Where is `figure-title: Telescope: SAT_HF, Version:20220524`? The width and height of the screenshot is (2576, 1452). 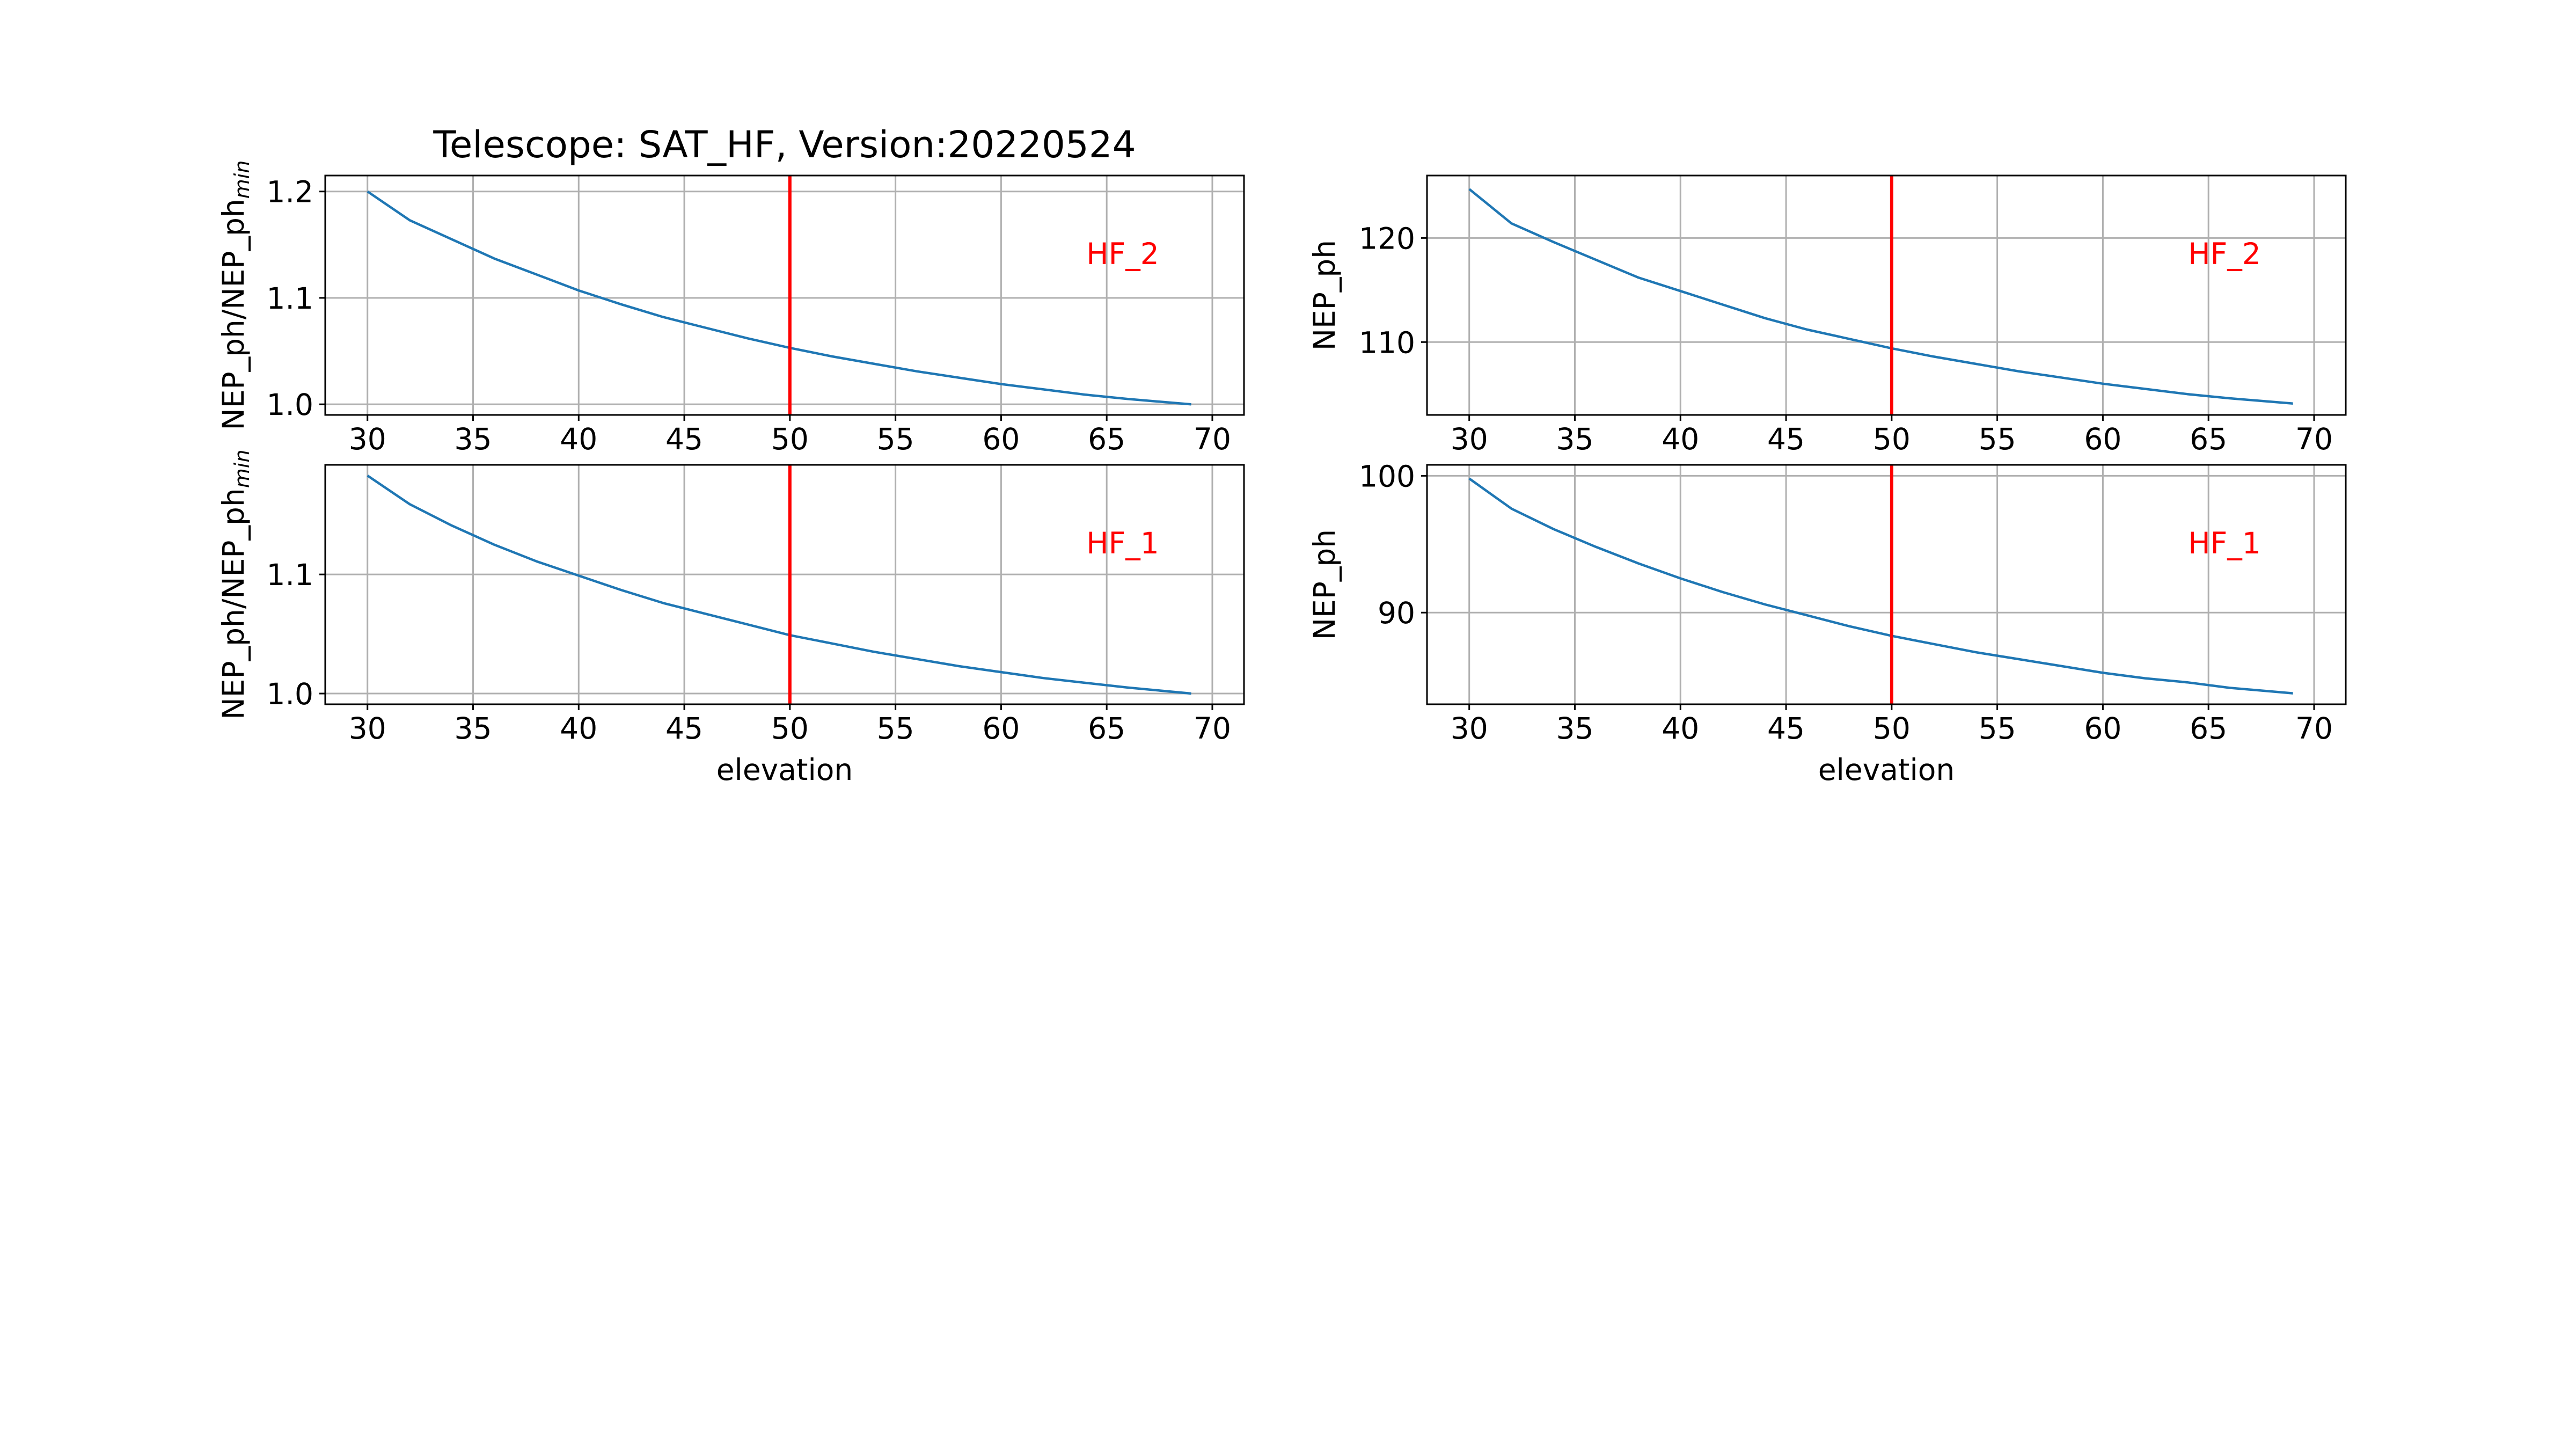
figure-title: Telescope: SAT_HF, Version:20220524 is located at coordinates (784, 144).